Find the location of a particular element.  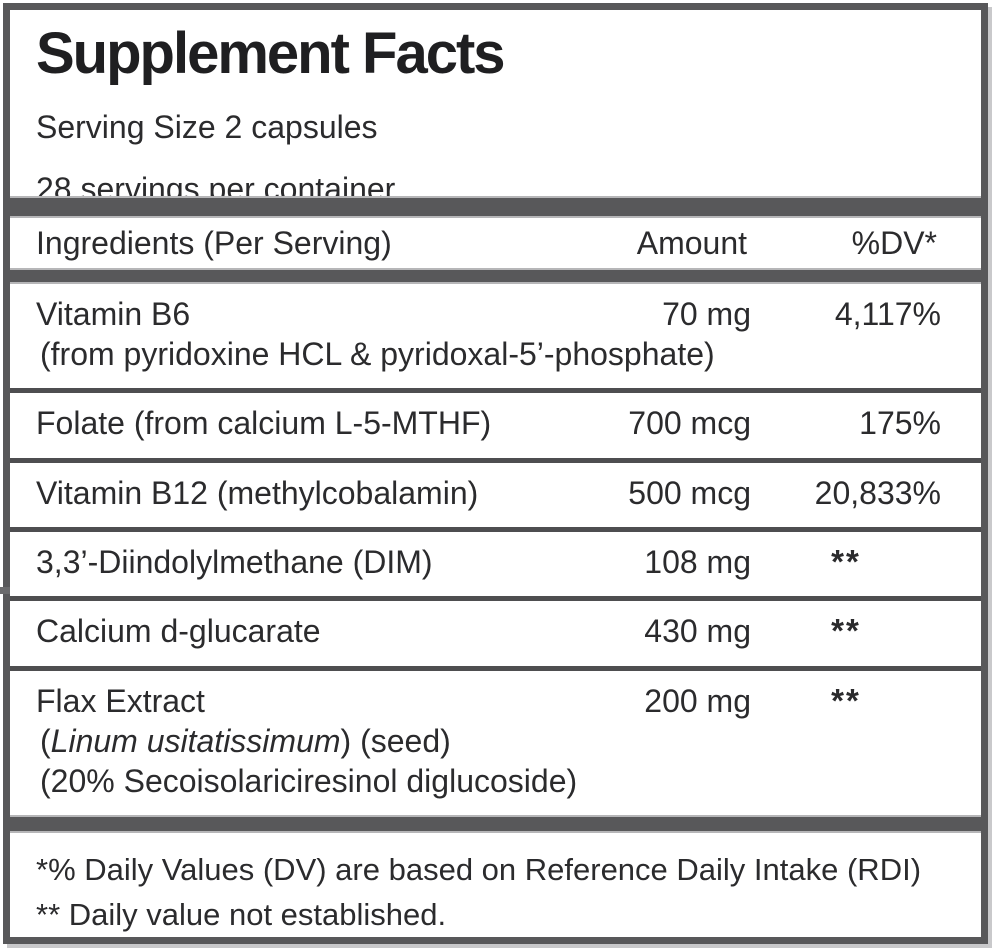

detail-text: ) (seed) is located at coordinates (395, 740).